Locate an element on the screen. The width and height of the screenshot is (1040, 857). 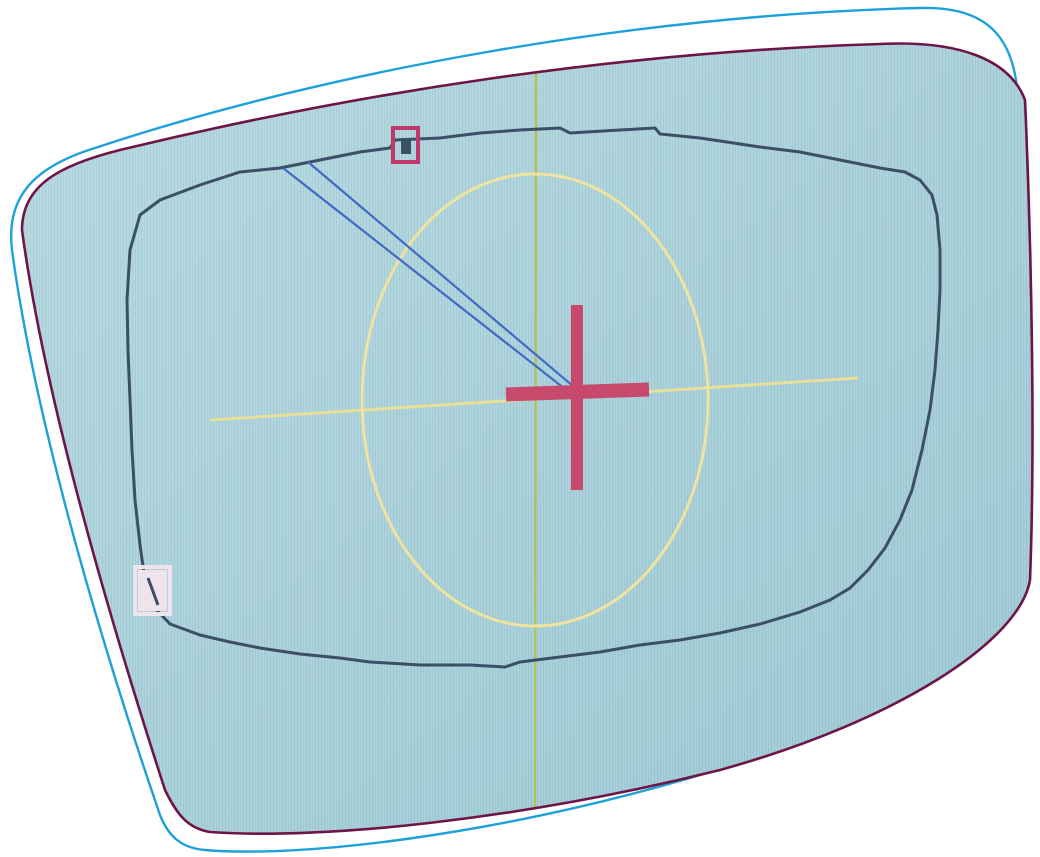
vertical-axis is located at coordinates (535, 445).